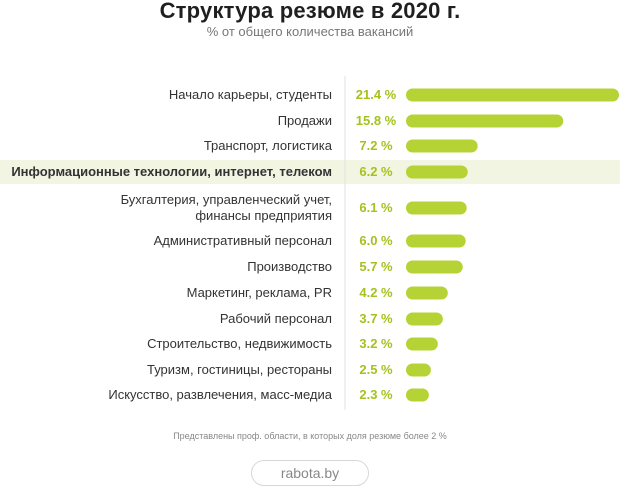 This screenshot has width=620, height=488. I want to click on value-label: 7.2 %, so click(376, 145).